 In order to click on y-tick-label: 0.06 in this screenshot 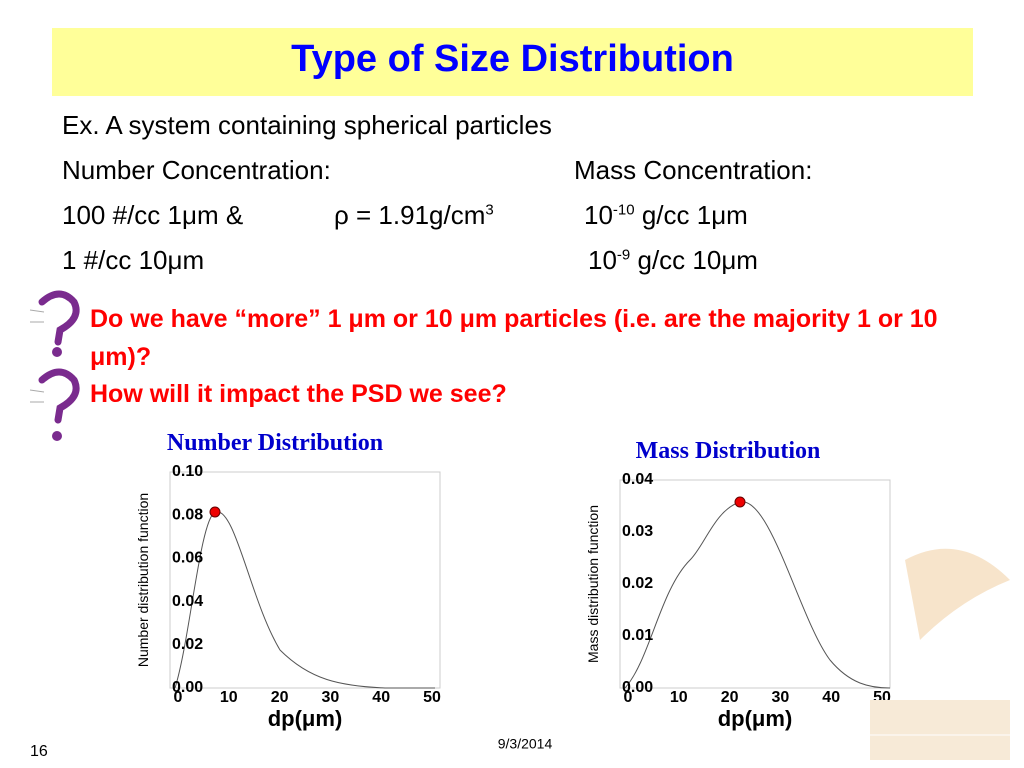, I will do `click(187, 558)`.